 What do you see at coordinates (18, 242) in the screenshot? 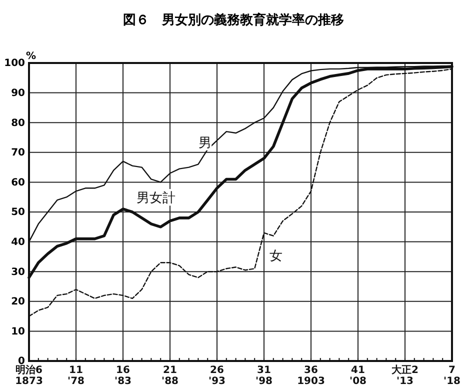
I see `y-tick-label: 40` at bounding box center [18, 242].